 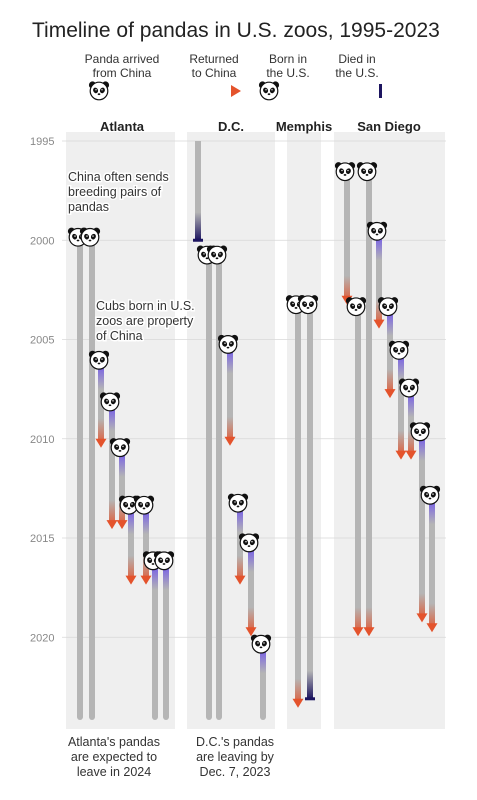 What do you see at coordinates (42, 341) in the screenshot?
I see `y-tick-label: 2005` at bounding box center [42, 341].